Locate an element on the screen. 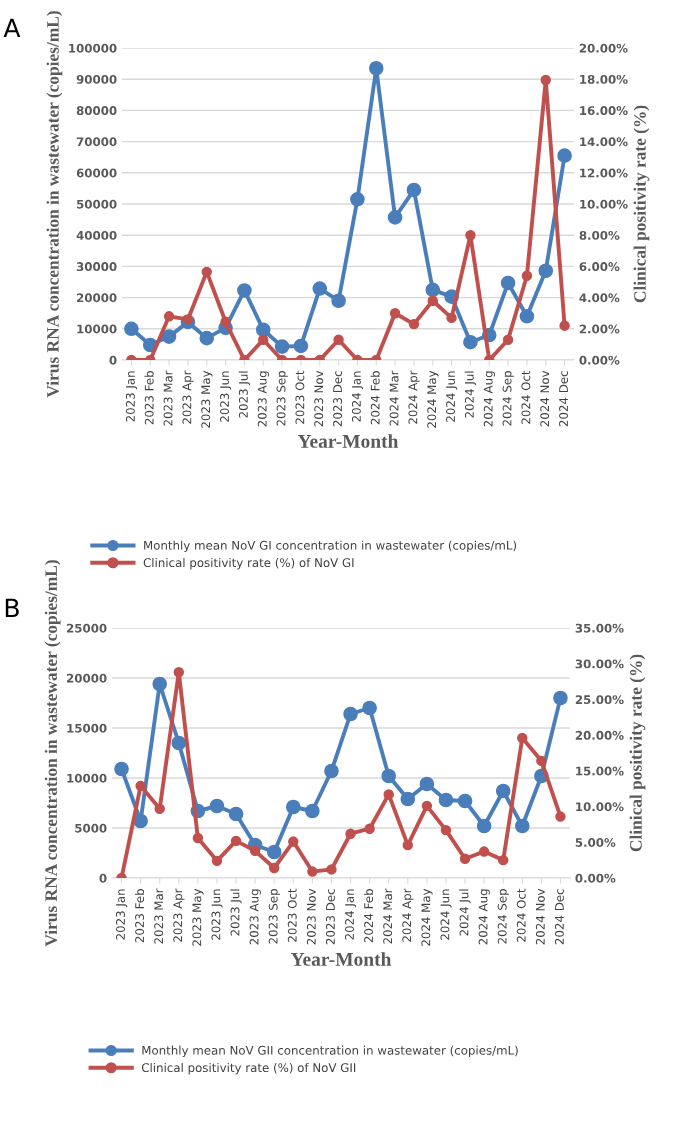 This screenshot has width=677, height=1137. legend-label: Monthly mean NoV GI concentration in wastewater (copies/mL) is located at coordinates (330, 546).